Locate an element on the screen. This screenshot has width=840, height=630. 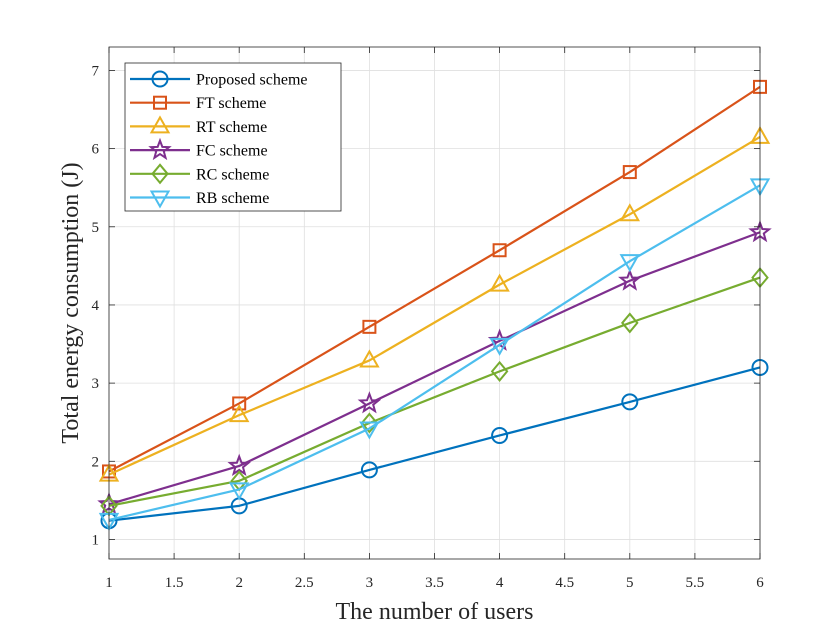
legend-entry-rt-scheme: RT scheme is located at coordinates (198, 125).